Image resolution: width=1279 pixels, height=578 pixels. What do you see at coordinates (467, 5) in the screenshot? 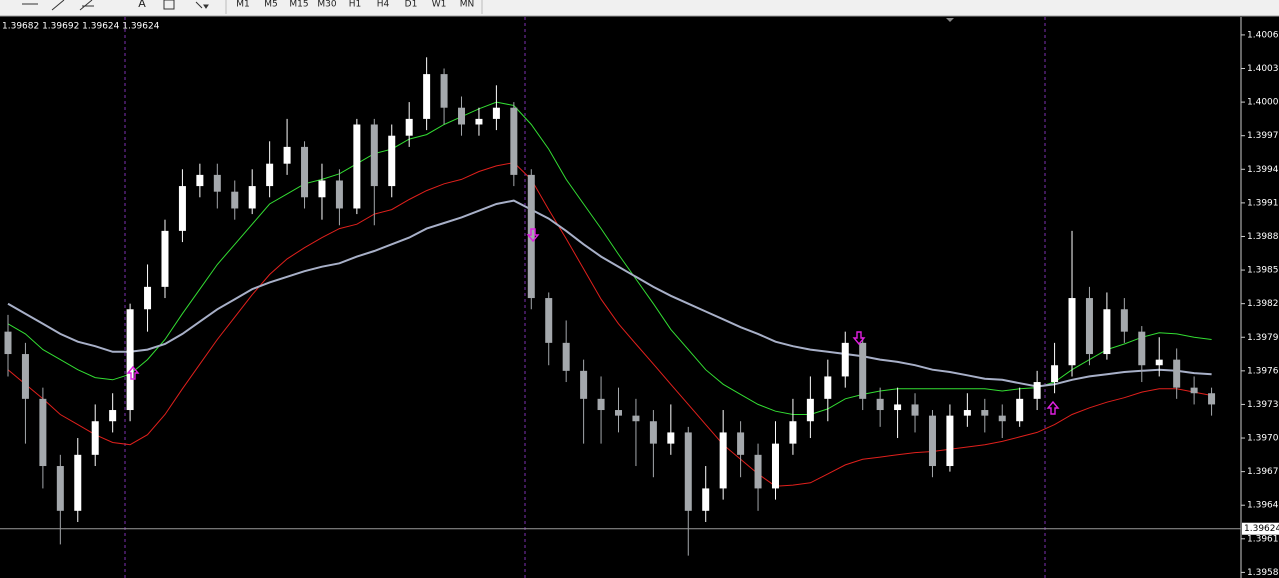
I see `timeframe-button: MN` at bounding box center [467, 5].